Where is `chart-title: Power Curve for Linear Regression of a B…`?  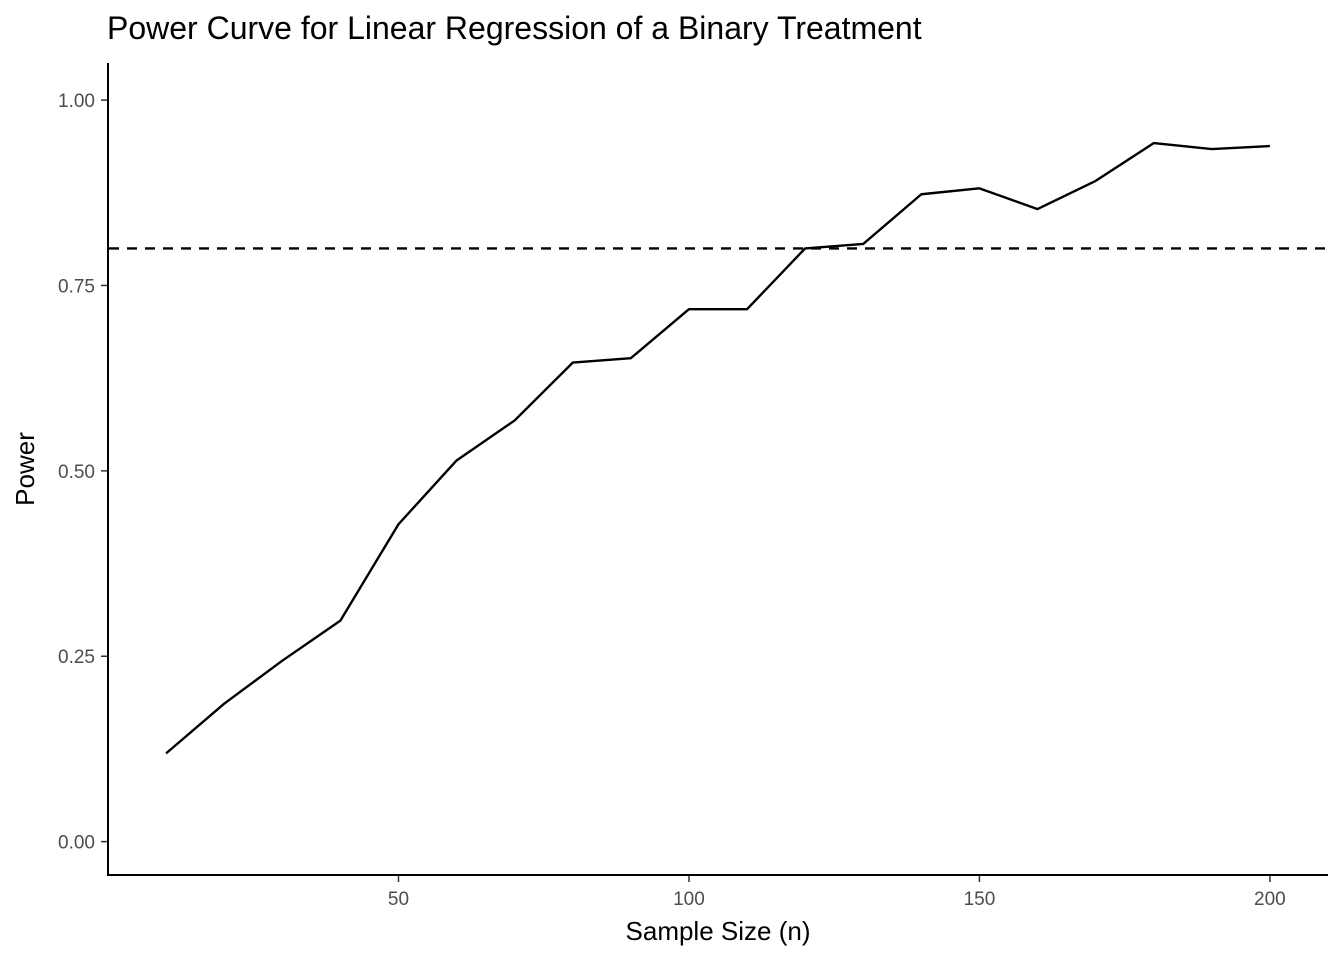 chart-title: Power Curve for Linear Regression of a B… is located at coordinates (514, 28).